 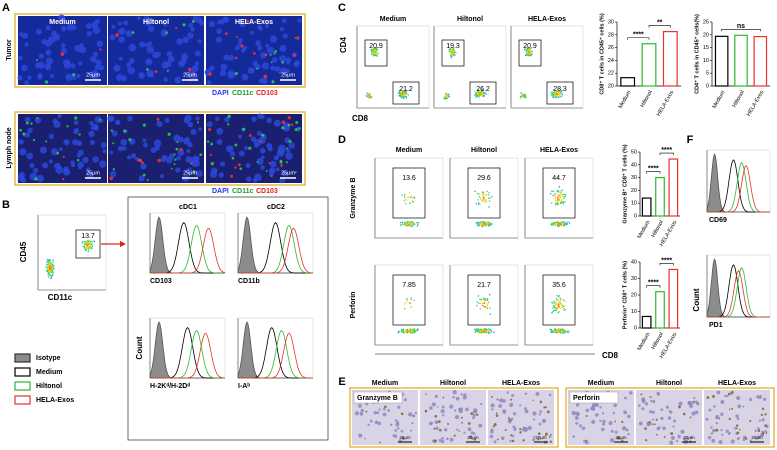 What do you see at coordinates (275, 245) in the screenshot?
I see `histogram` at bounding box center [275, 245].